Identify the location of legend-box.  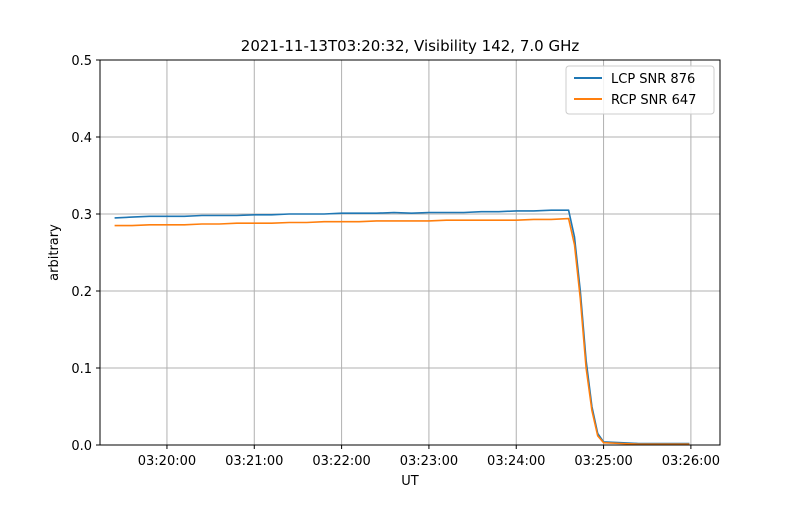
(640, 90).